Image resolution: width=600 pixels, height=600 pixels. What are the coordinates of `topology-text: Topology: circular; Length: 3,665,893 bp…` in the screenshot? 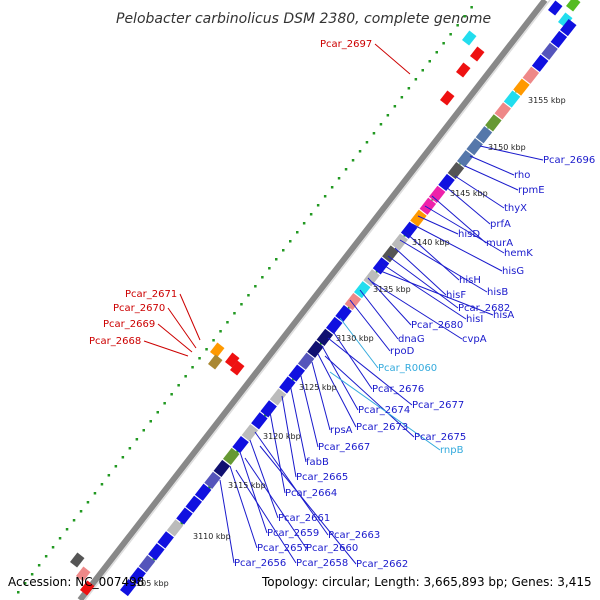 It's located at (426, 582).